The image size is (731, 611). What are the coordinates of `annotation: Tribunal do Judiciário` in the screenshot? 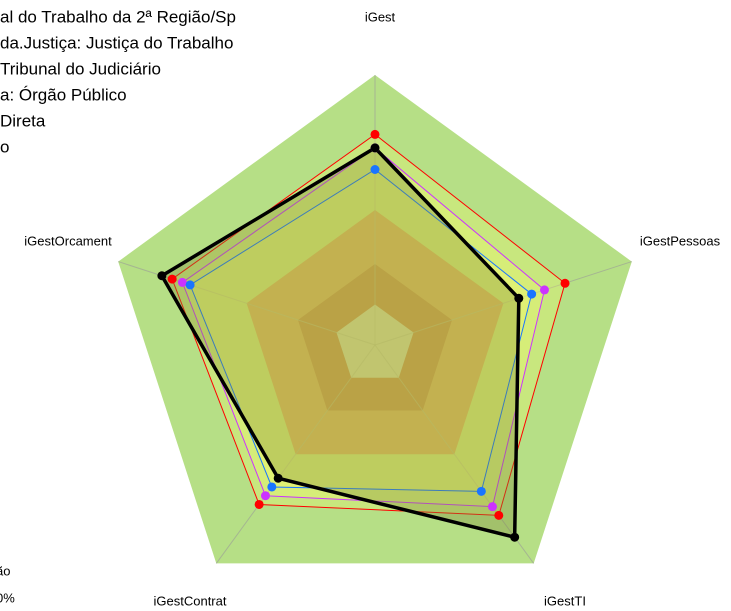 It's located at (80, 68).